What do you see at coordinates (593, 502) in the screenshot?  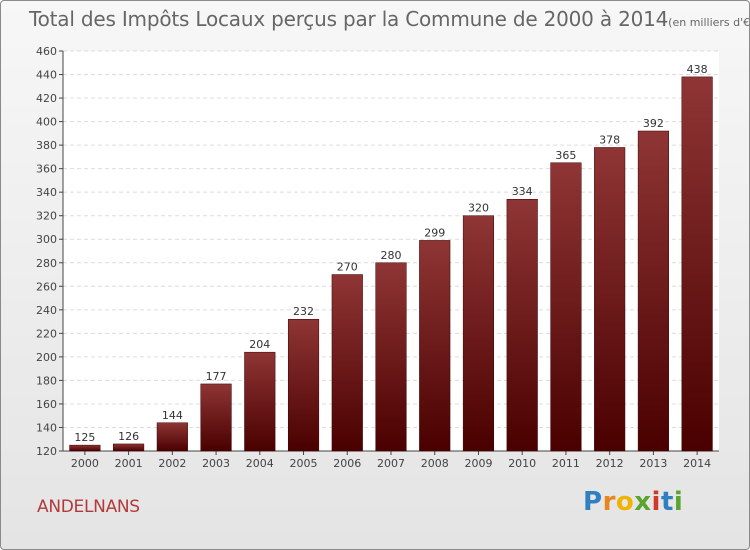 I see `logo-letter: P` at bounding box center [593, 502].